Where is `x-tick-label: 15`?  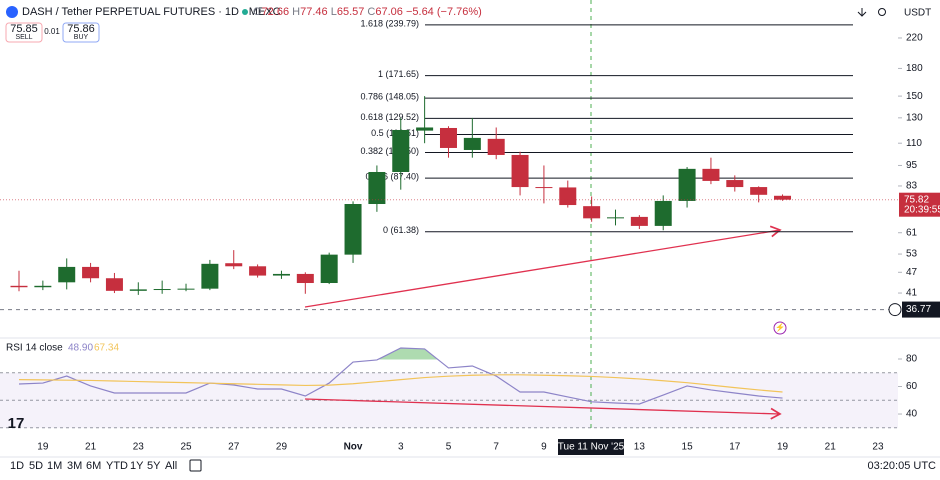 x-tick-label: 15 is located at coordinates (688, 447).